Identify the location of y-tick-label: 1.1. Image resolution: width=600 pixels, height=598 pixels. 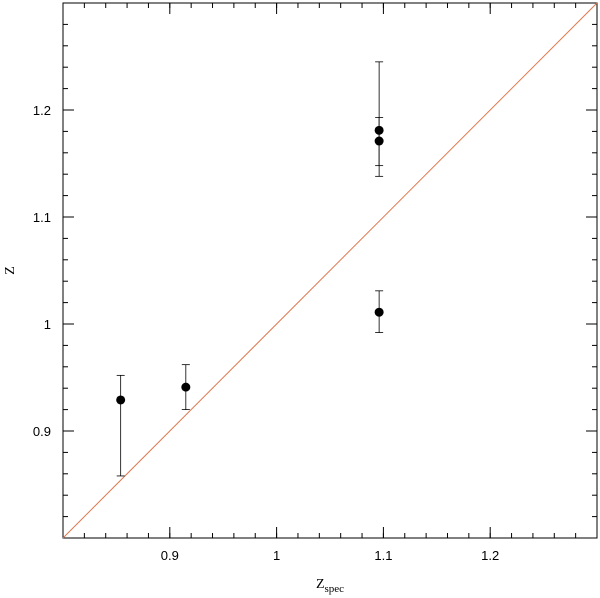
(42, 217).